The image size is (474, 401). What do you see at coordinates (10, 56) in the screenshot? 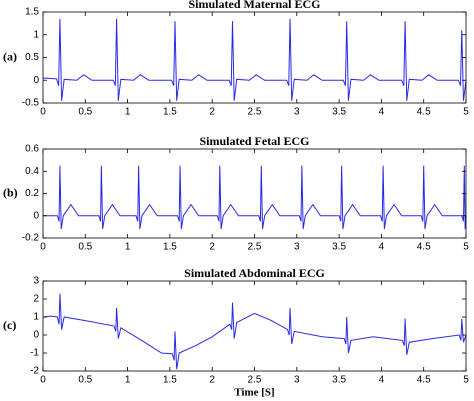
I see `panel-label: (a)` at bounding box center [10, 56].